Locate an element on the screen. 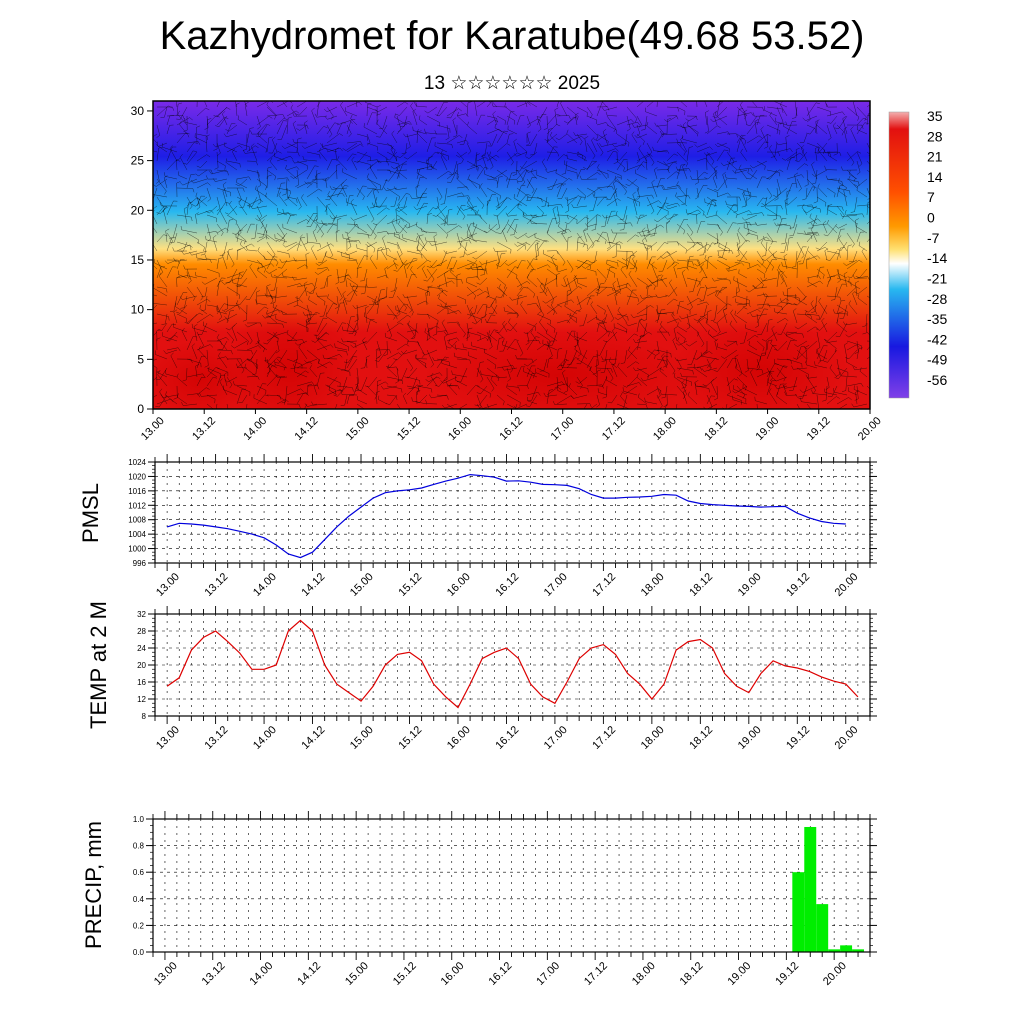 The width and height of the screenshot is (1024, 1024). heat-x-tick-label: 18.12 is located at coordinates (716, 429).